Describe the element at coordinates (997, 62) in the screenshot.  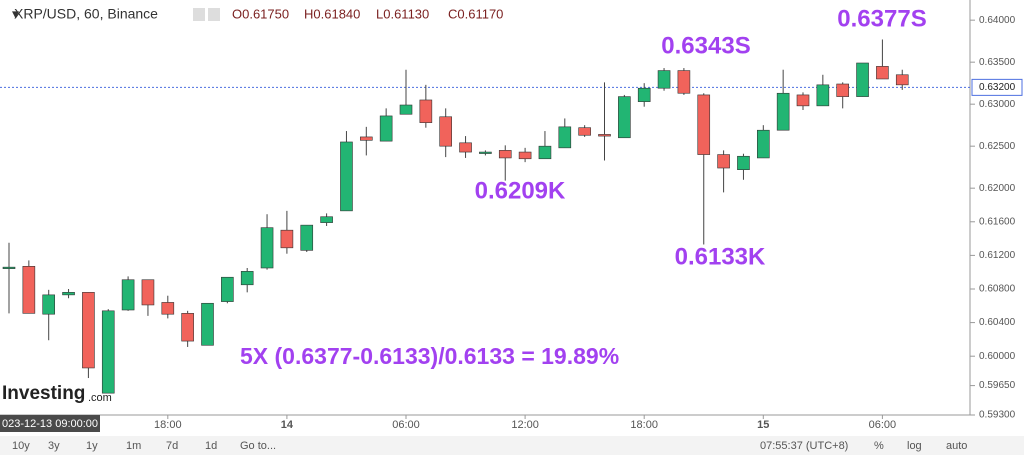
I see `y-tick-label: 0.63500` at that location.